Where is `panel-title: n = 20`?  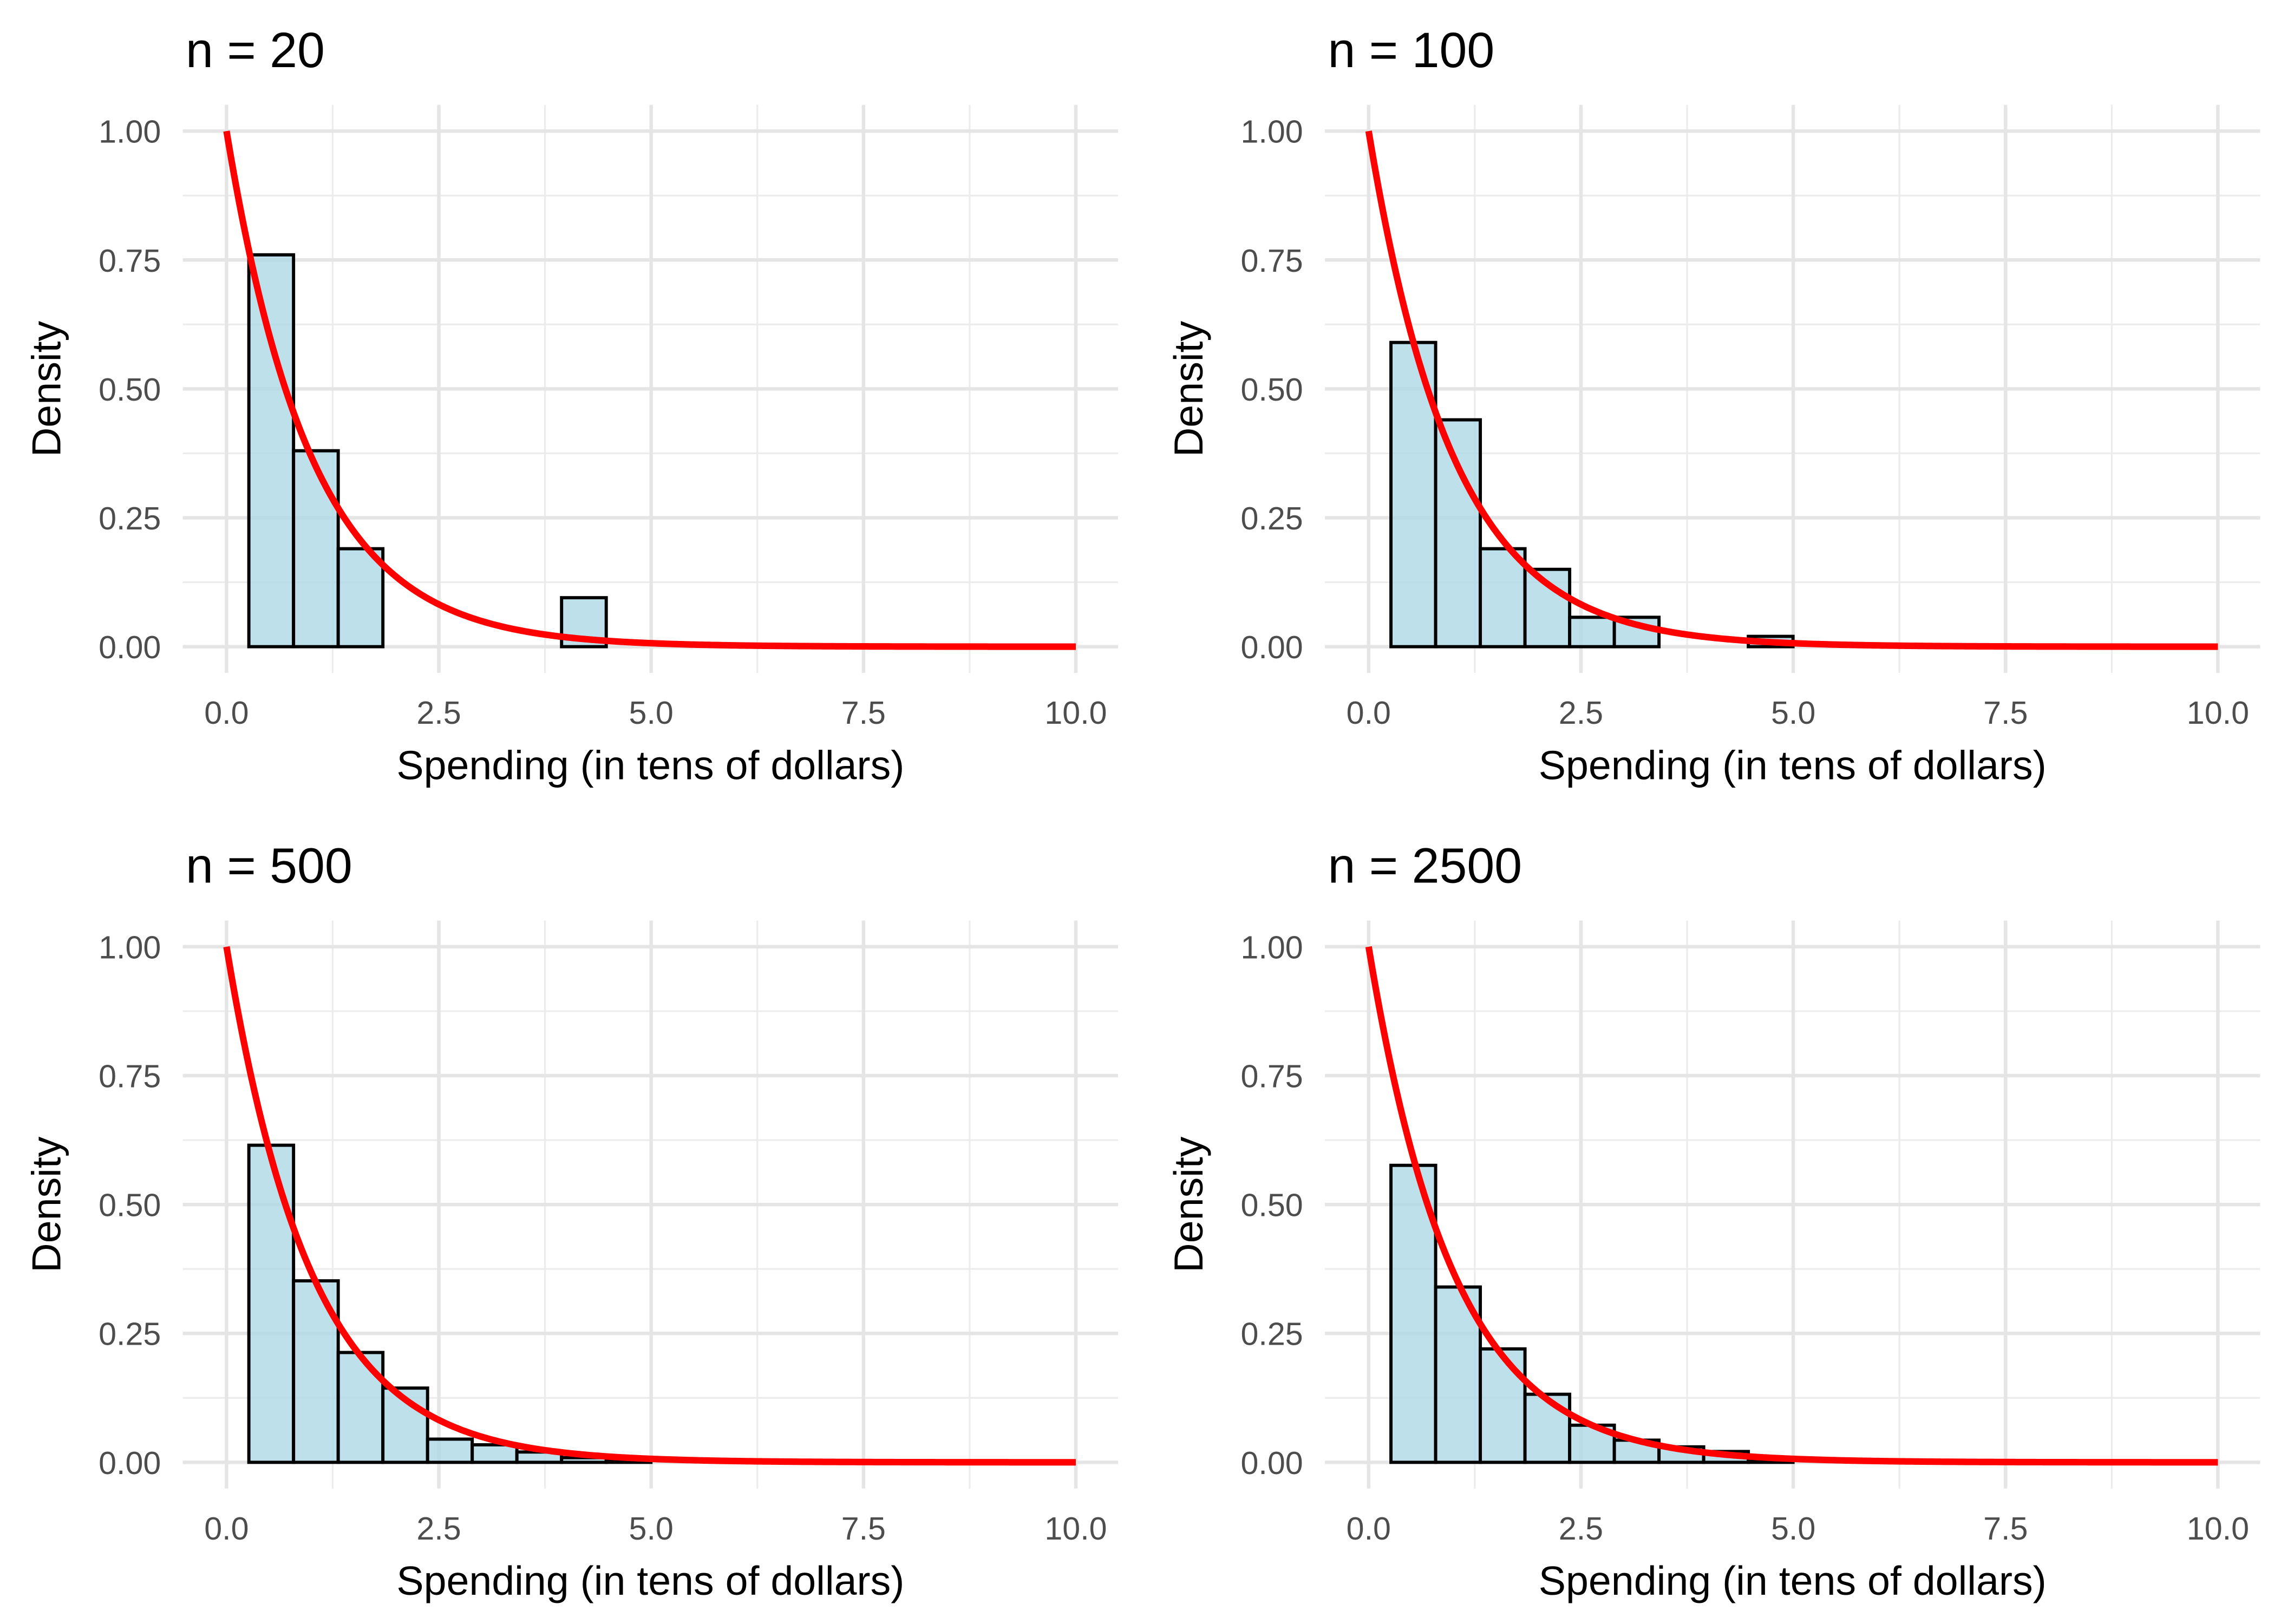 panel-title: n = 20 is located at coordinates (256, 50).